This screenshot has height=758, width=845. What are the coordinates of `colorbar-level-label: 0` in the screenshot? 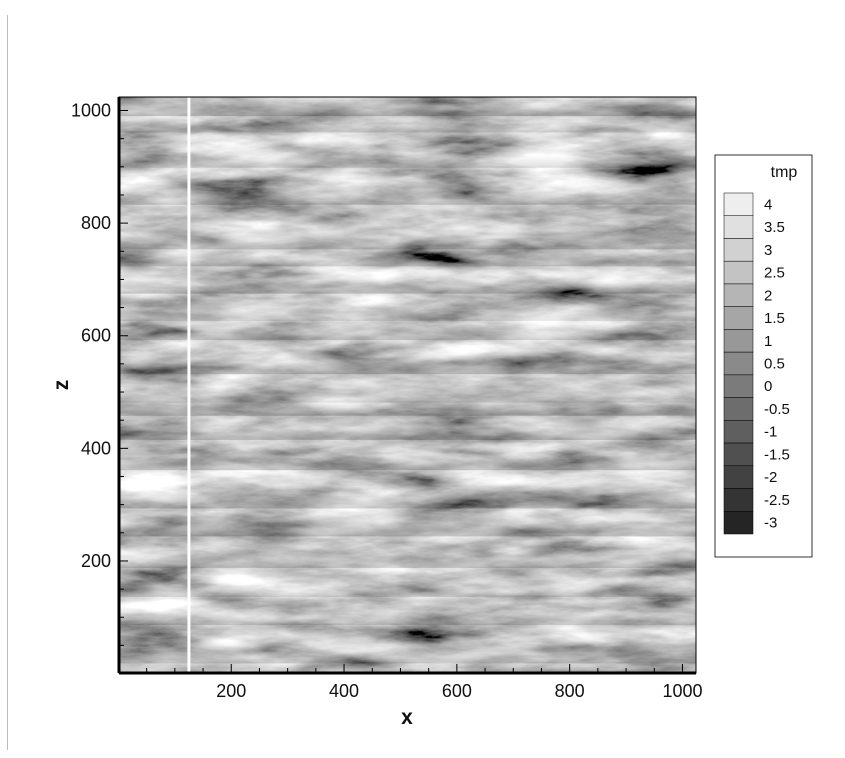 It's located at (768, 386).